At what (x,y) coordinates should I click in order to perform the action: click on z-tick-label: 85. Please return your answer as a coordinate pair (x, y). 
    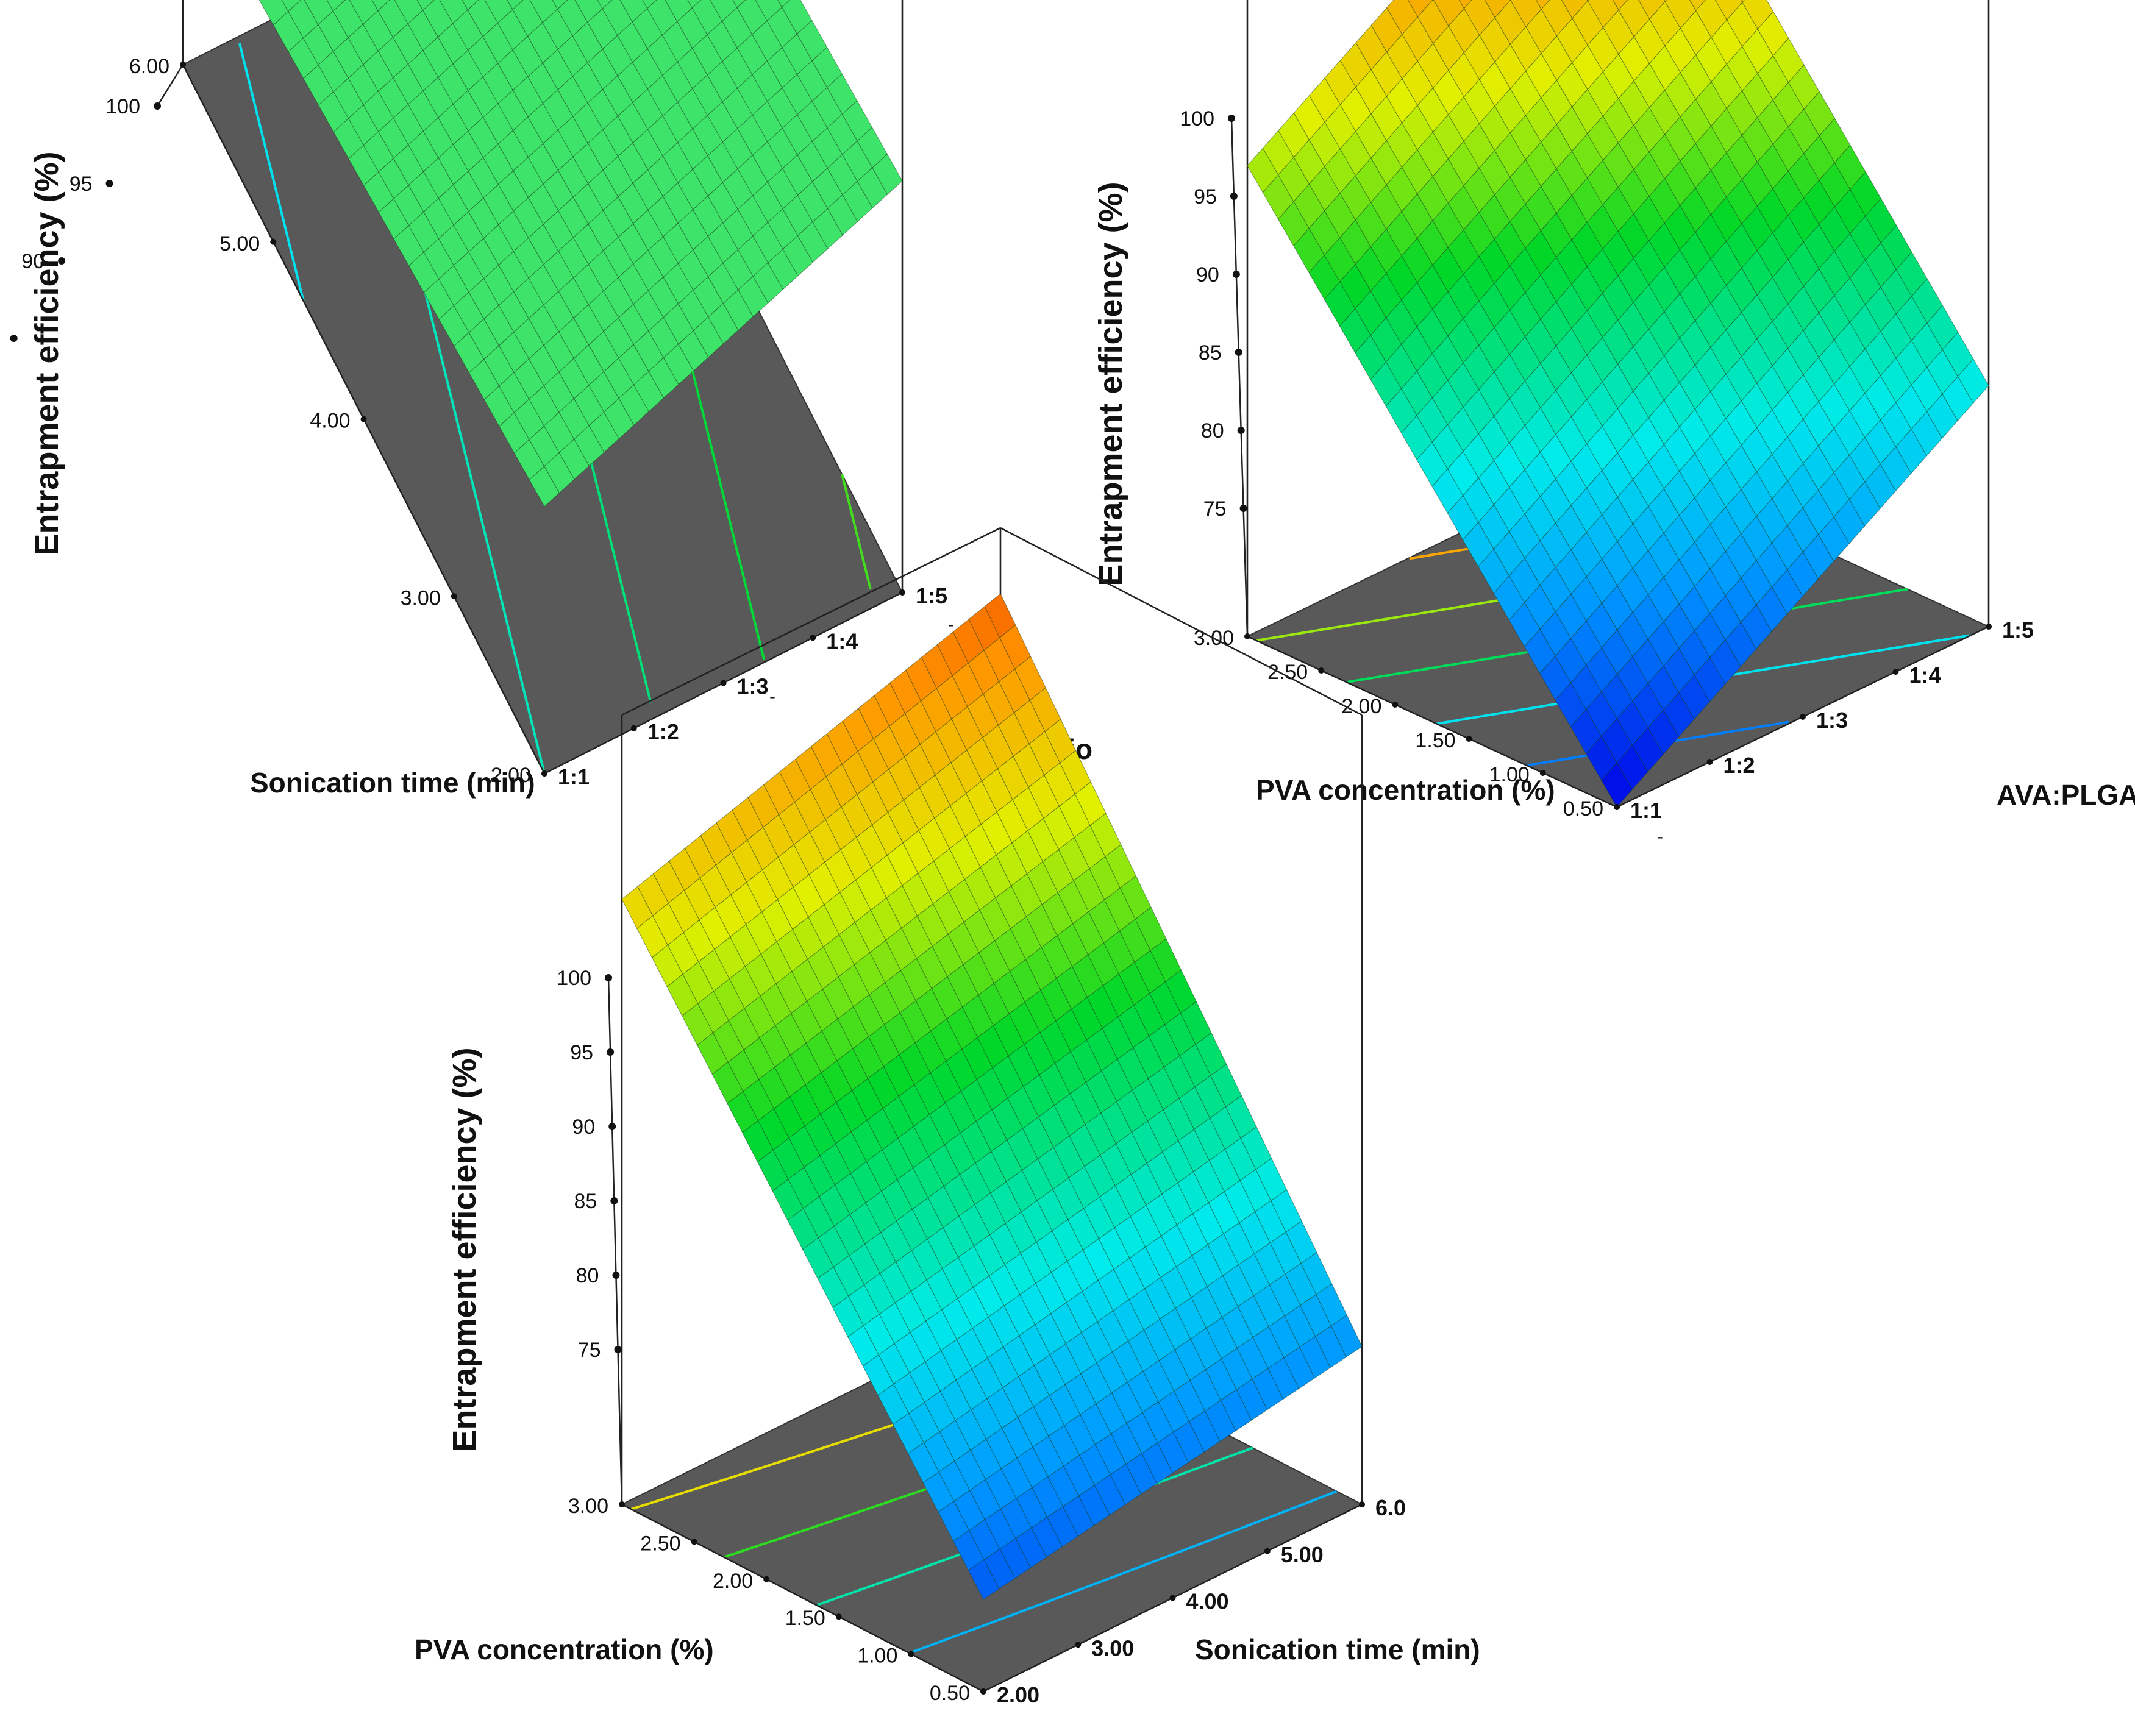
    Looking at the image, I should click on (585, 1201).